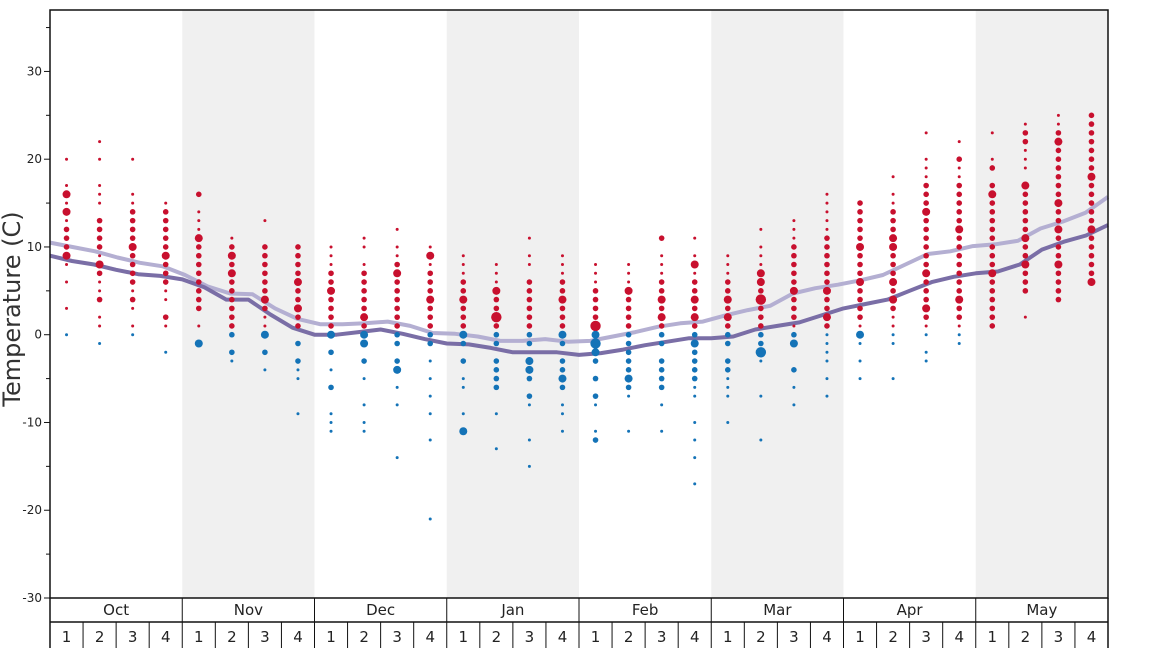  Describe the element at coordinates (959, 637) in the screenshot. I see `week-label: 4` at that location.